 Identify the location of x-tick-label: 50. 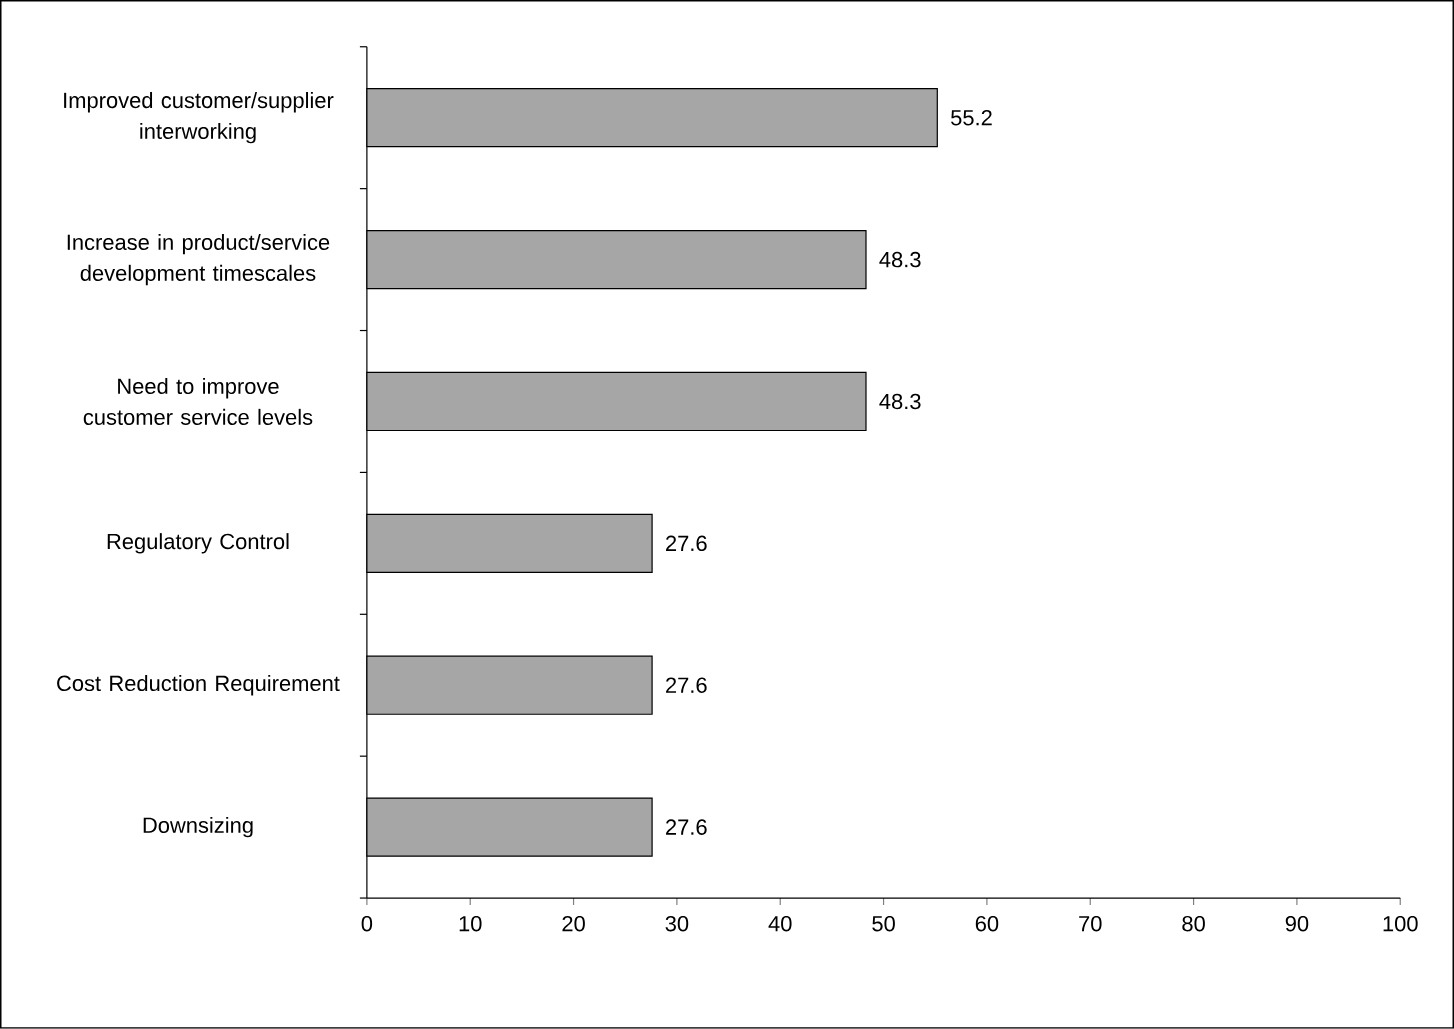
(883, 923).